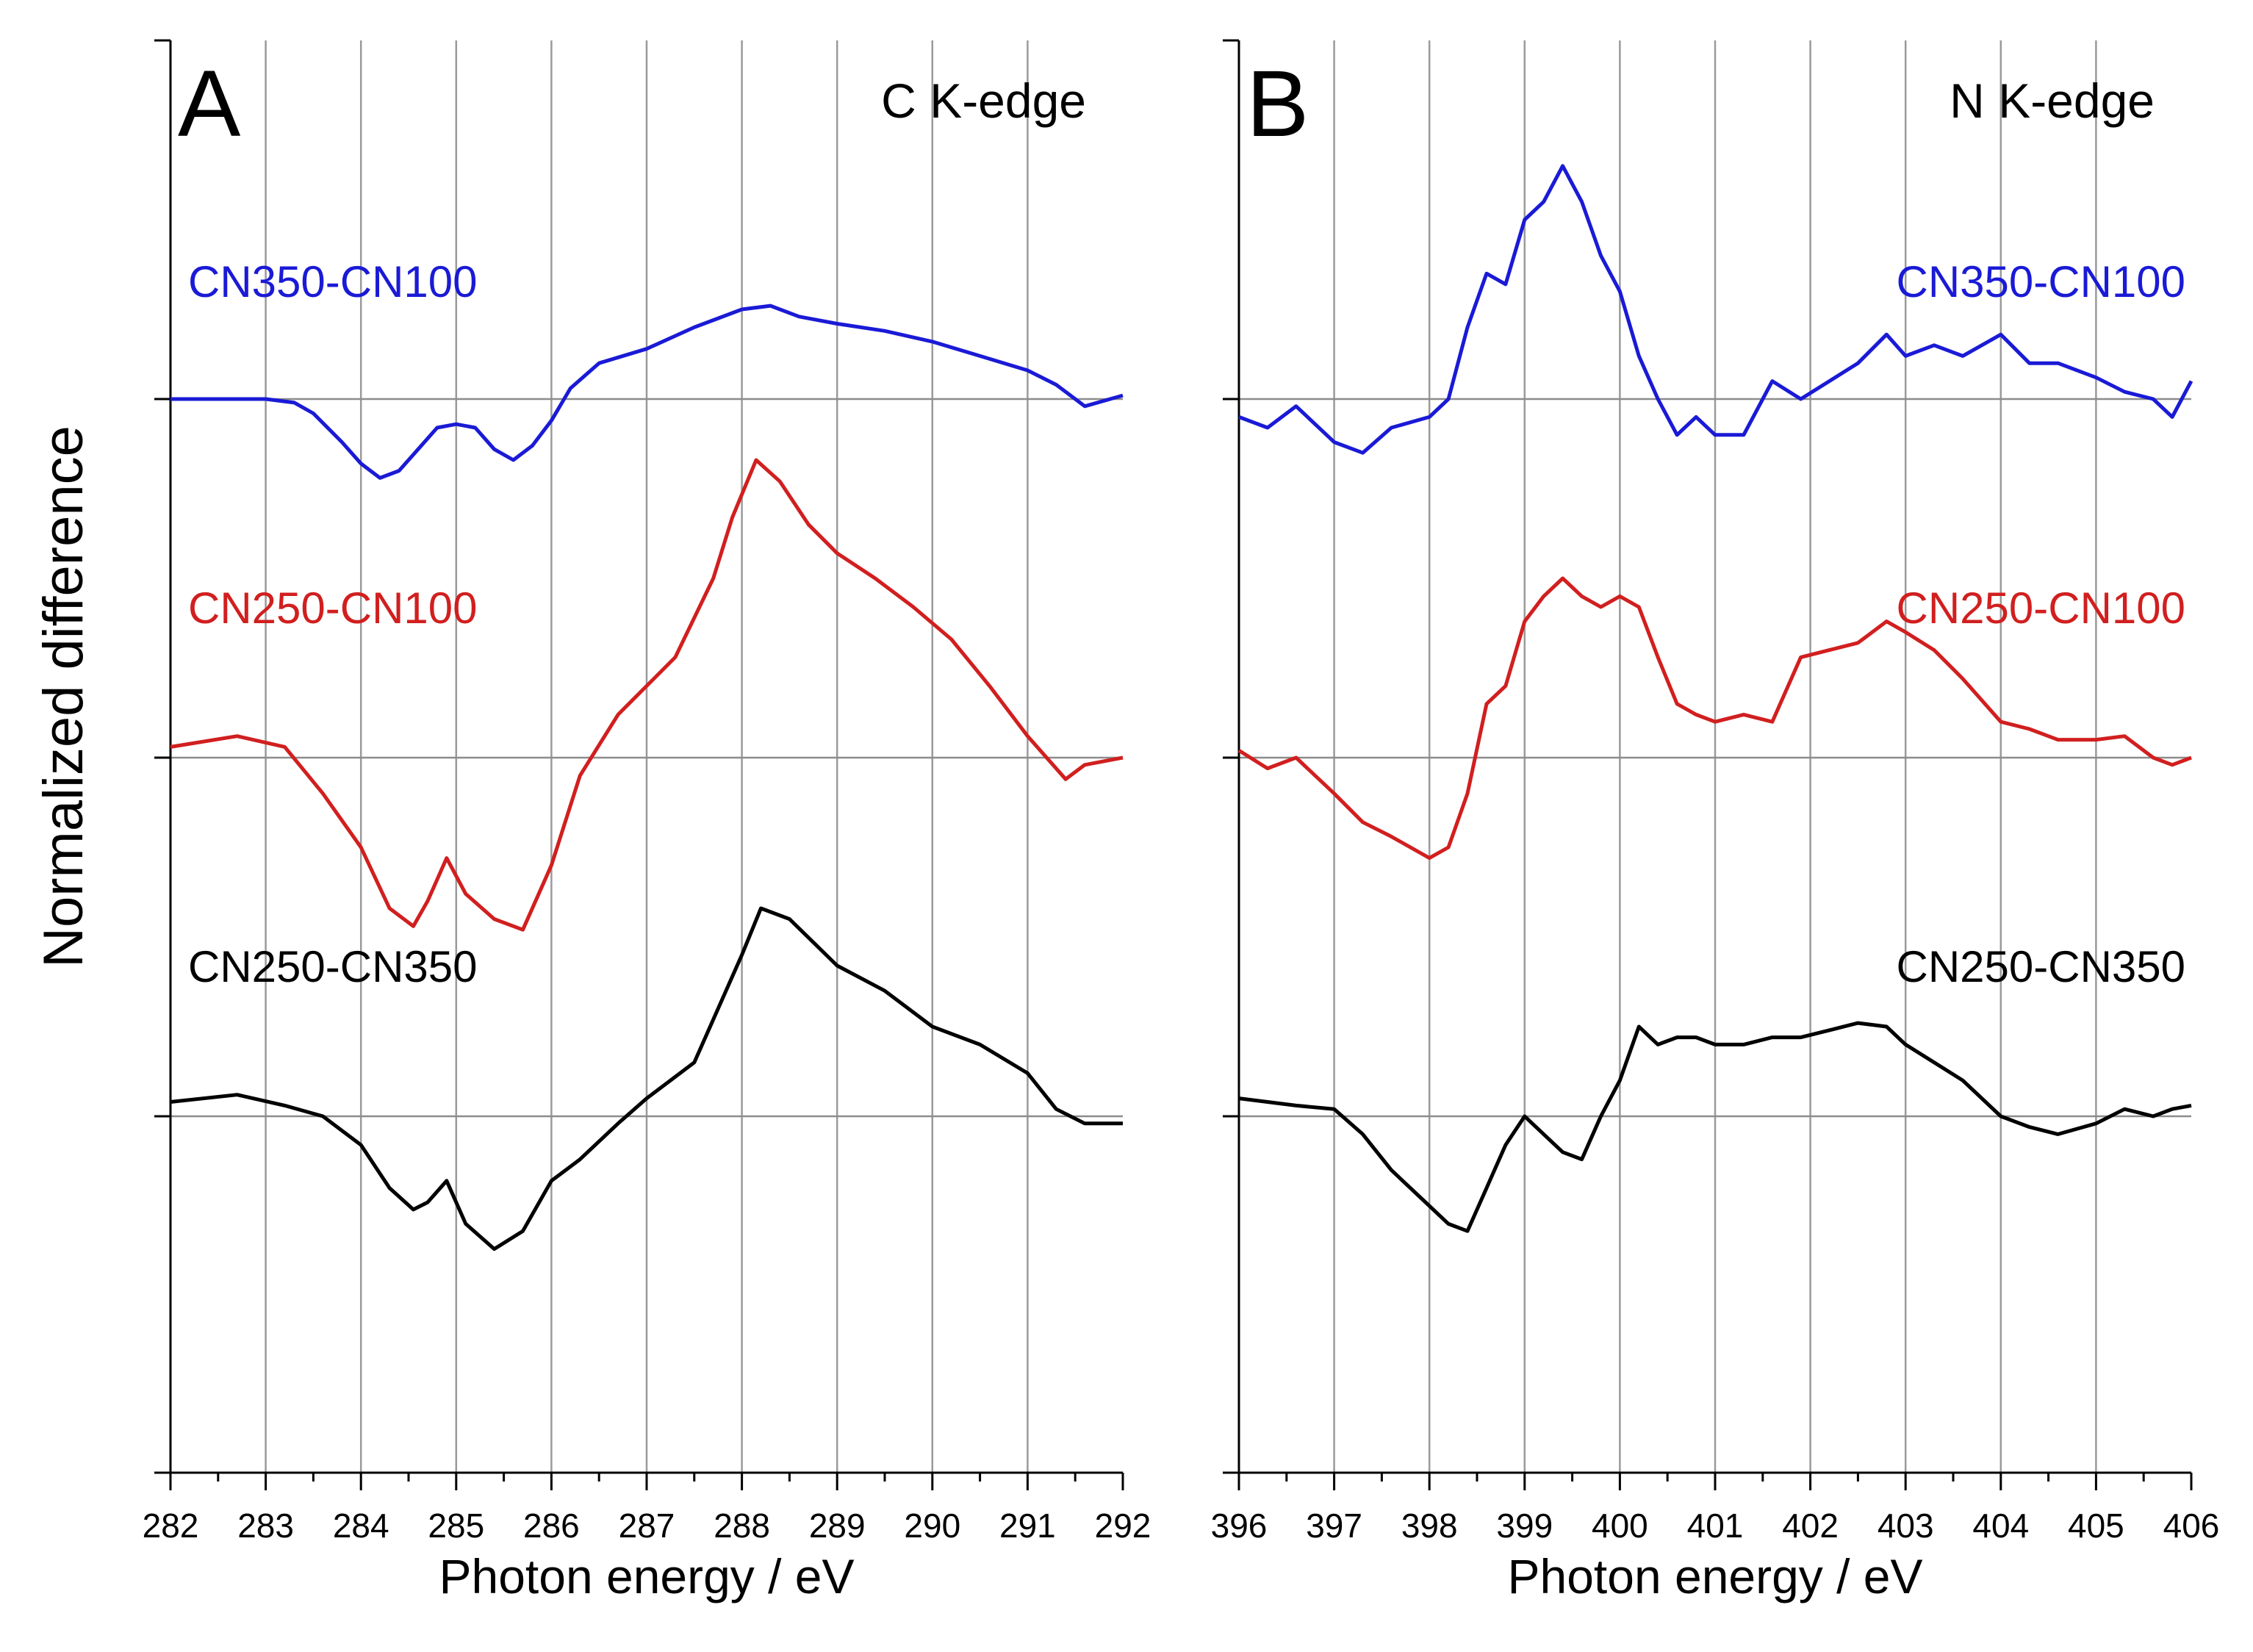 This screenshot has height=1652, width=2253. I want to click on x-tick-label: 292, so click(1123, 1526).